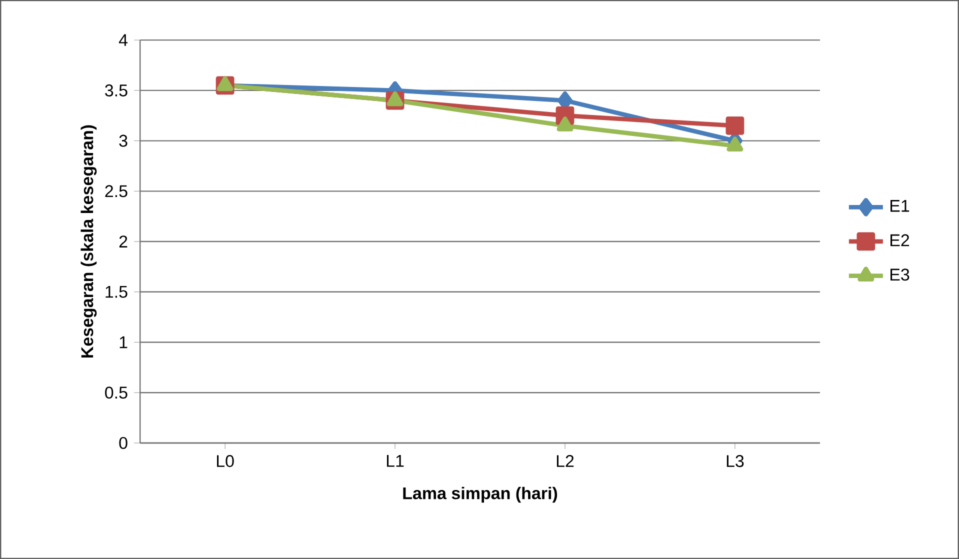 This screenshot has height=559, width=959. What do you see at coordinates (225, 461) in the screenshot?
I see `x-tick-label: L0` at bounding box center [225, 461].